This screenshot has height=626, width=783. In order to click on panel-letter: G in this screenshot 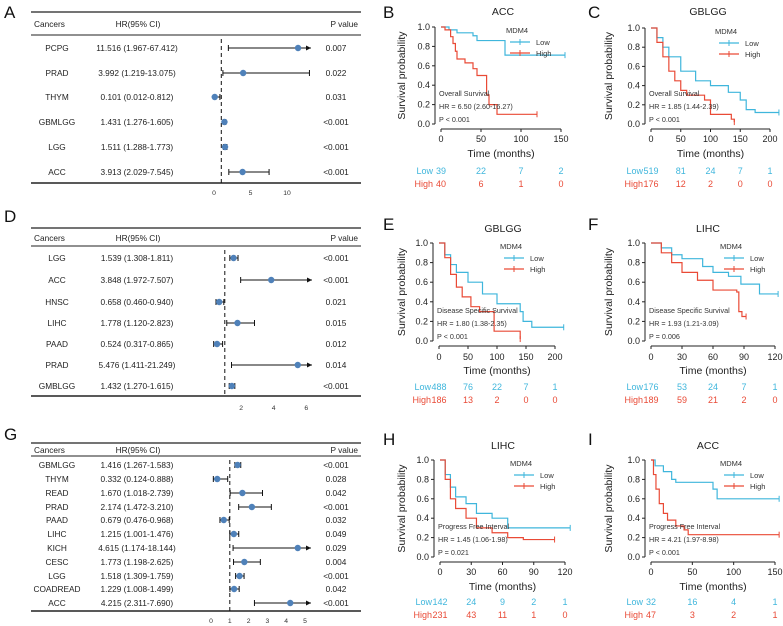, I will do `click(10, 434)`.